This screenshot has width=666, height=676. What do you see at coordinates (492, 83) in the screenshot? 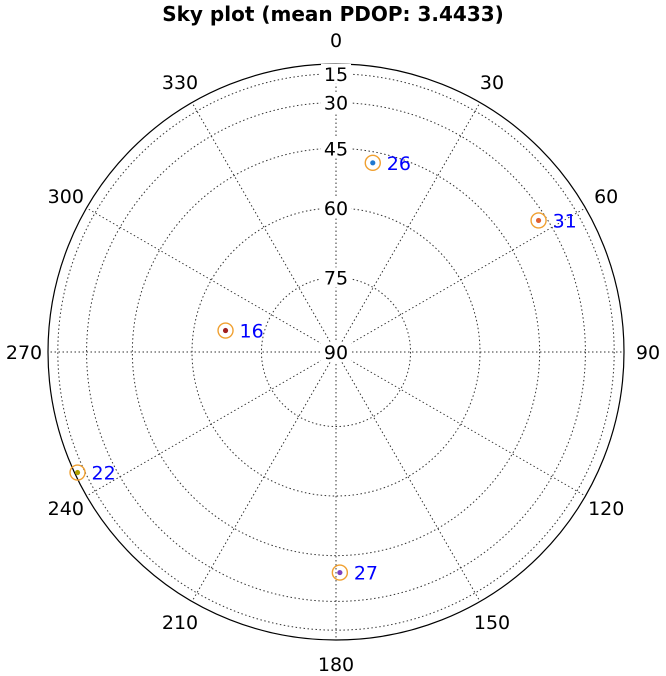
I see `azimuth-tick-label: 30` at bounding box center [492, 83].